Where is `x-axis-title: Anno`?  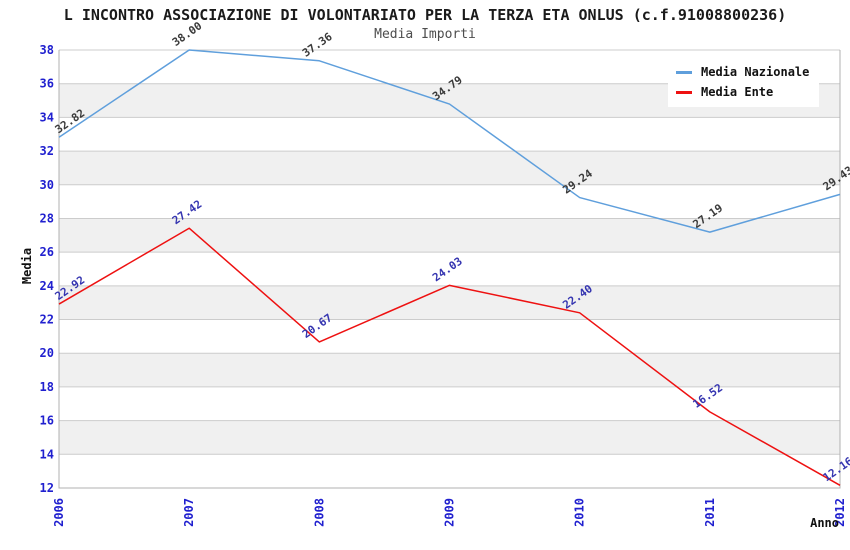 x-axis-title: Anno is located at coordinates (824, 523).